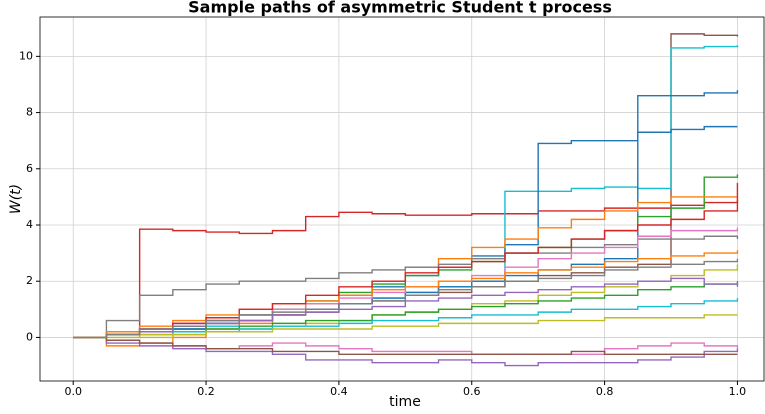  Describe the element at coordinates (16, 199) in the screenshot. I see `y-axis-label: W(t)` at that location.